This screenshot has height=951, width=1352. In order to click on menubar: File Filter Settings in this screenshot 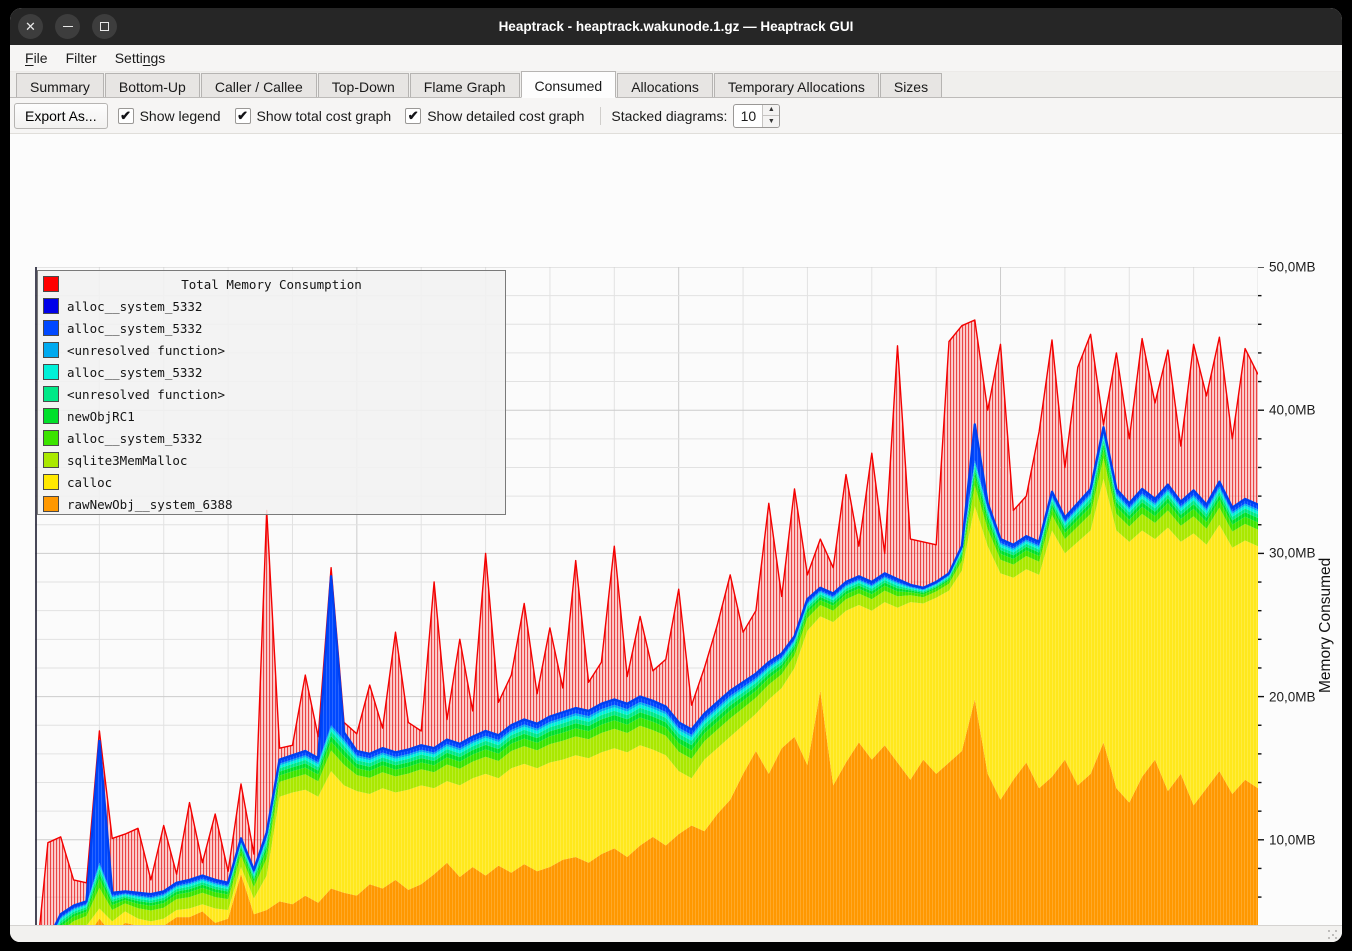, I will do `click(676, 58)`.